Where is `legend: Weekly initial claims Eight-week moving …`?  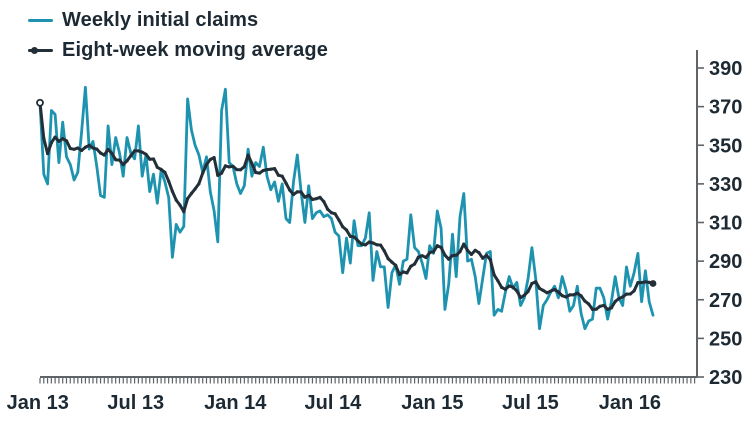 legend: Weekly initial claims Eight-week moving … is located at coordinates (178, 35).